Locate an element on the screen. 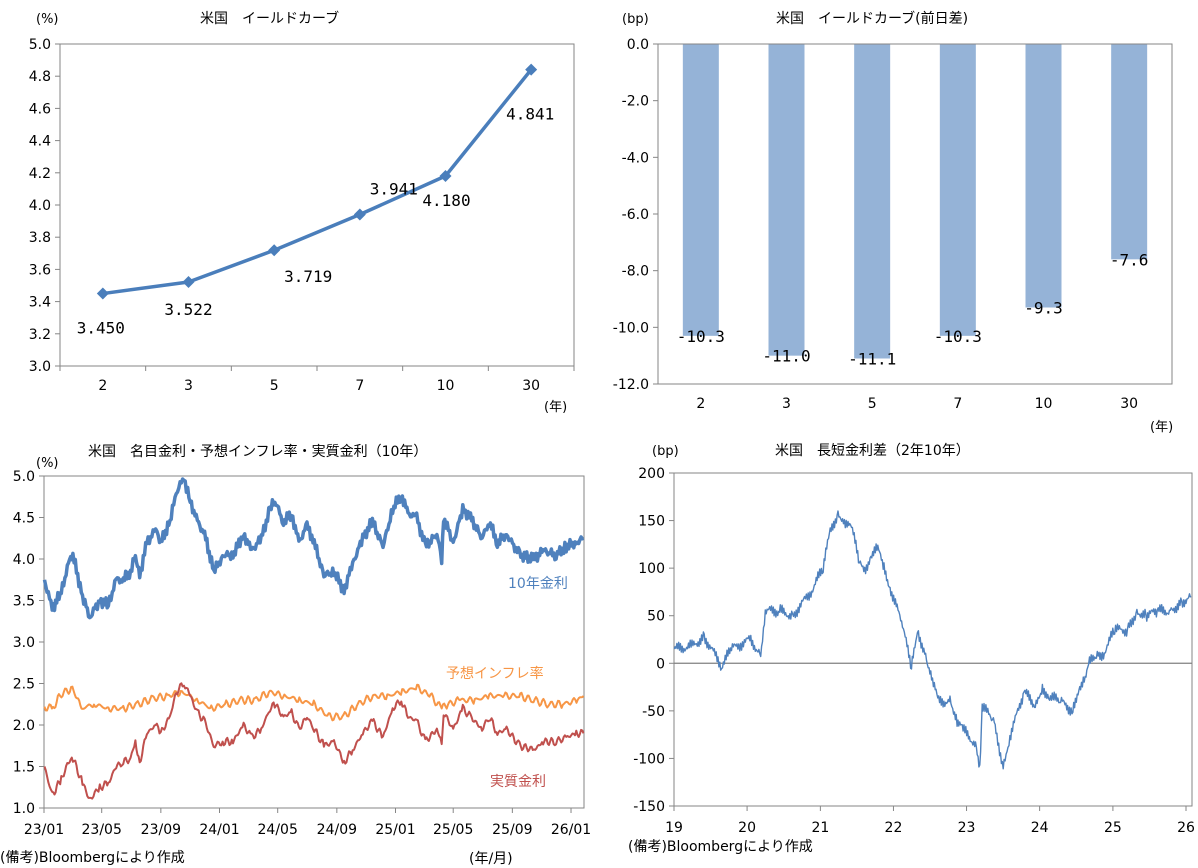  x-tick-label: 7 is located at coordinates (957, 404).